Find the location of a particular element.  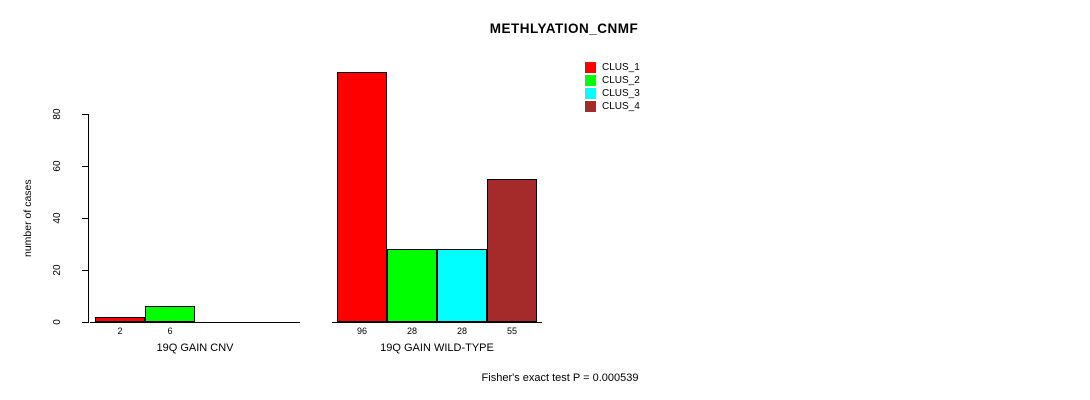

bar-value-label: 6 is located at coordinates (170, 331).